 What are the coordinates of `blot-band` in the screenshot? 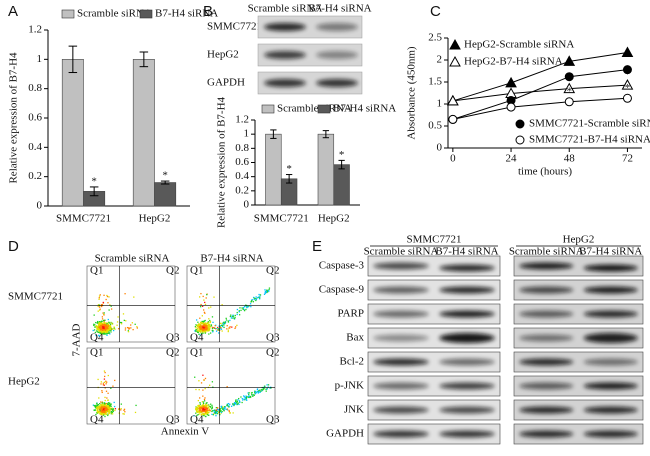 It's located at (546, 290).